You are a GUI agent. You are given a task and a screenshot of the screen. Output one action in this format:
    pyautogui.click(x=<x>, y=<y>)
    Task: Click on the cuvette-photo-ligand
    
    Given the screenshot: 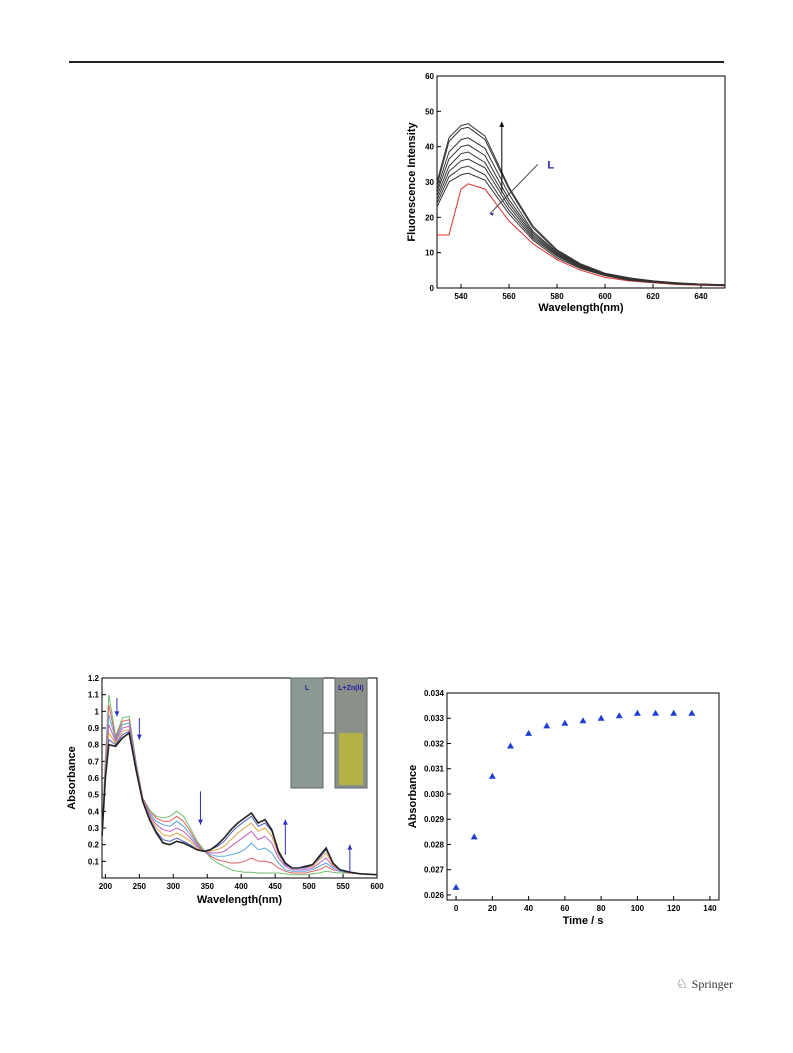 What is the action you would take?
    pyautogui.click(x=307, y=733)
    